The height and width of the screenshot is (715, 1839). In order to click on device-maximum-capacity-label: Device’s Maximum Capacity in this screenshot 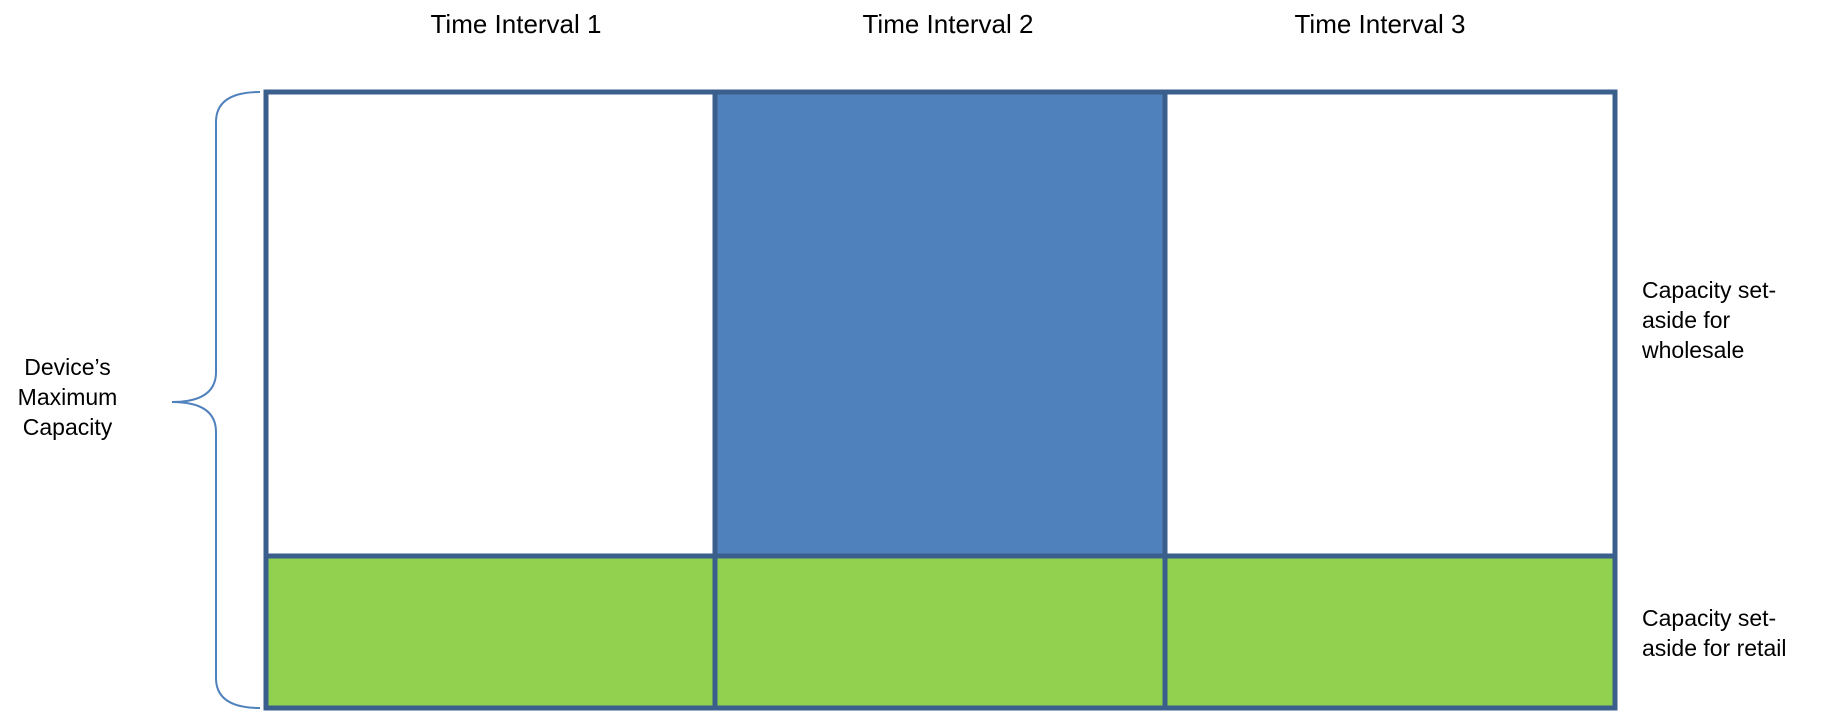, I will do `click(67, 397)`.